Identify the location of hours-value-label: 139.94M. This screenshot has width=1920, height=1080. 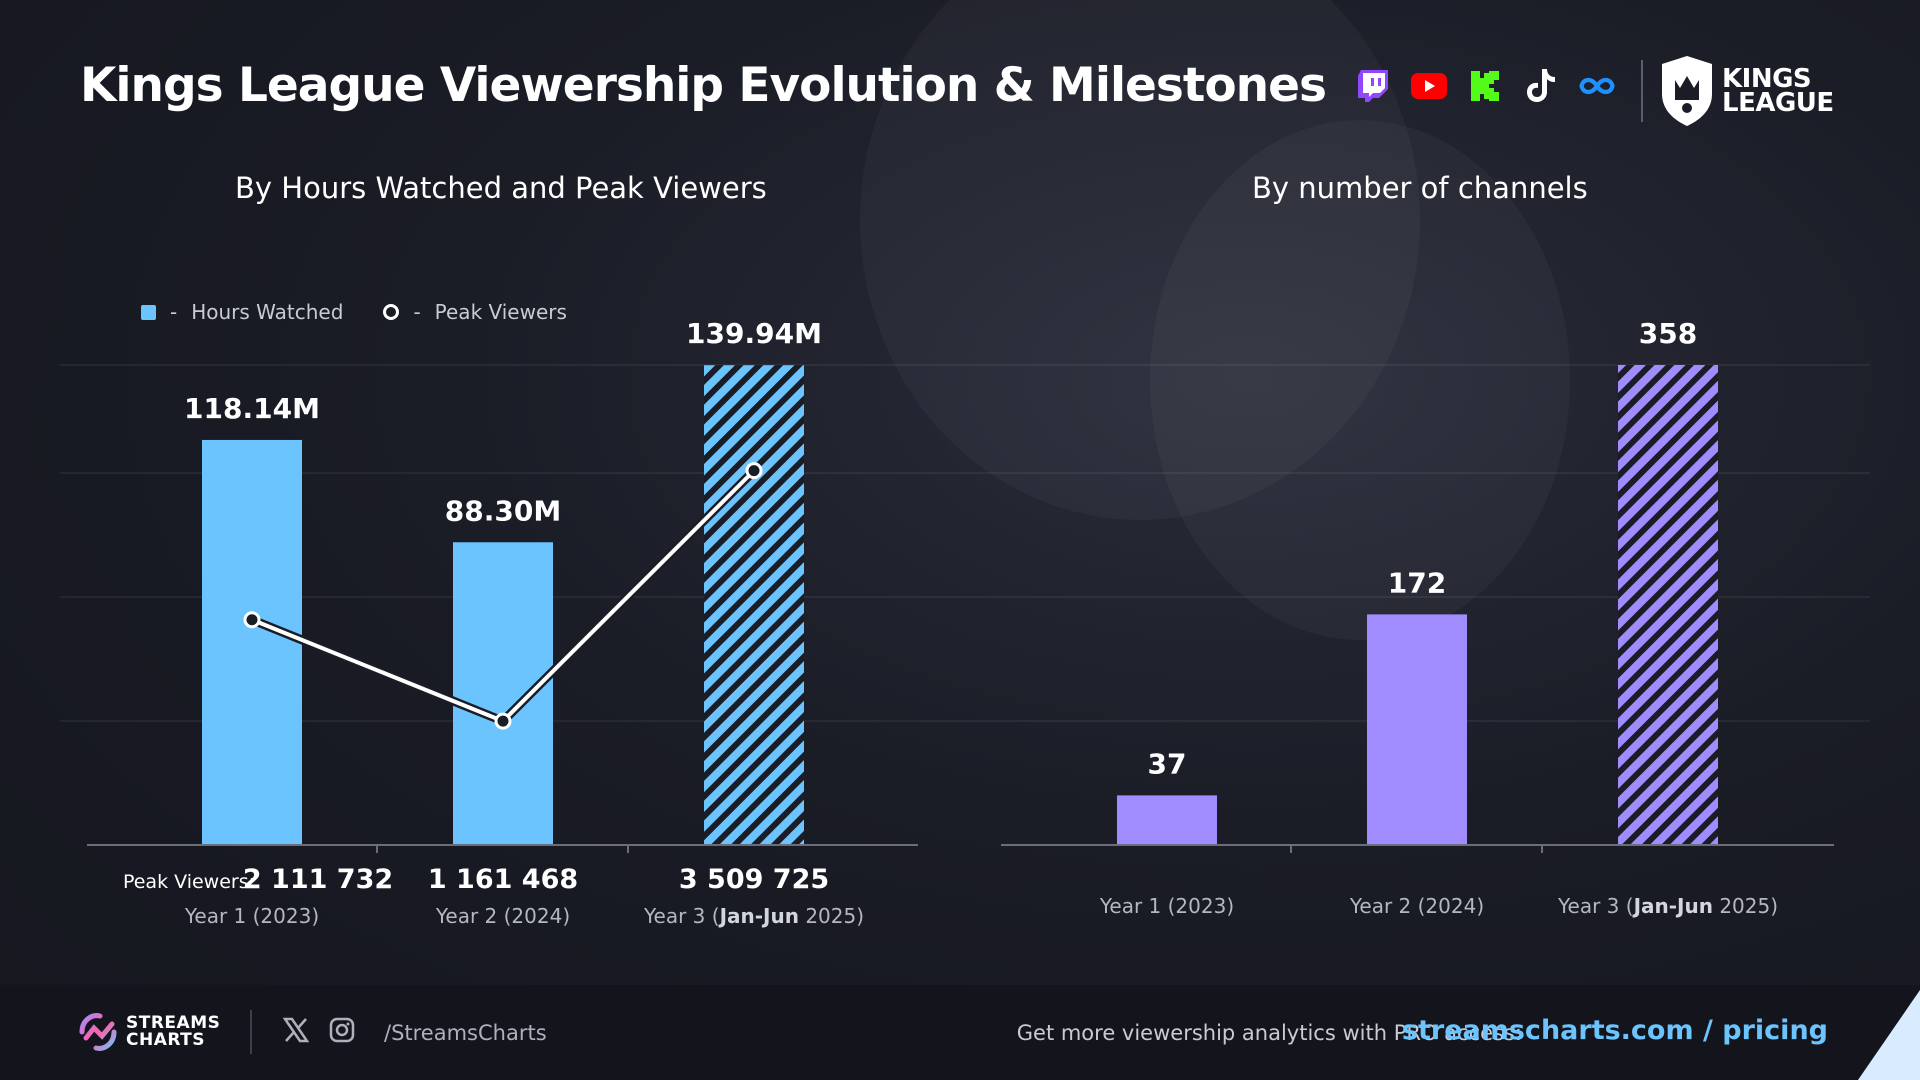
(754, 333).